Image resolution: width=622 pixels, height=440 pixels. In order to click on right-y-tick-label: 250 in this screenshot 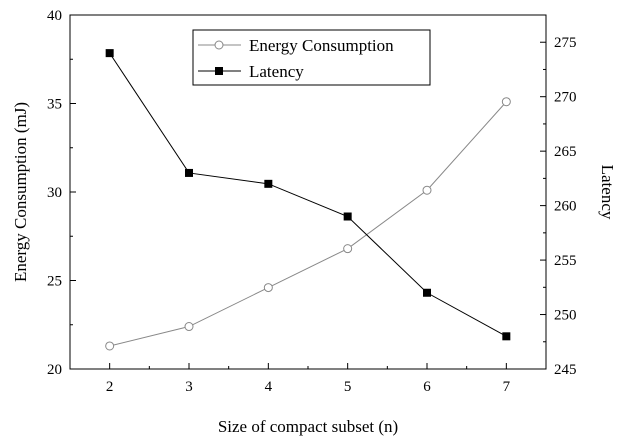, I will do `click(565, 316)`.